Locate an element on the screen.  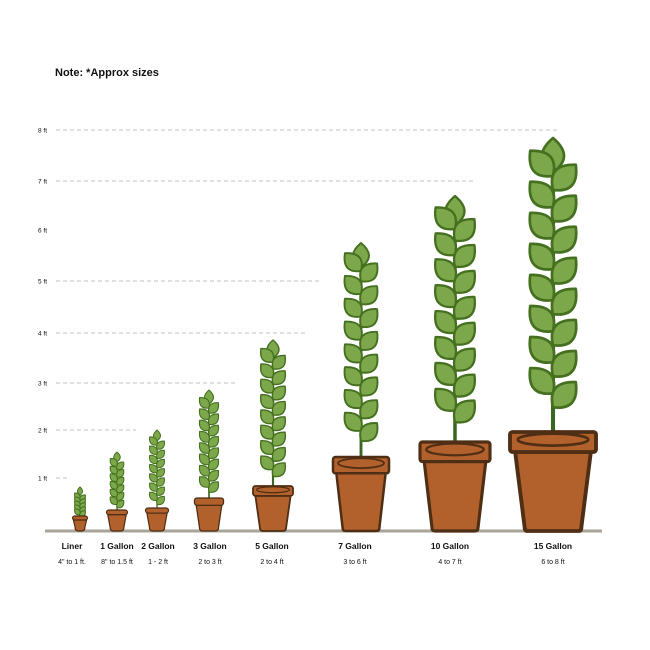
top-leaf is located at coordinates (80, 491).